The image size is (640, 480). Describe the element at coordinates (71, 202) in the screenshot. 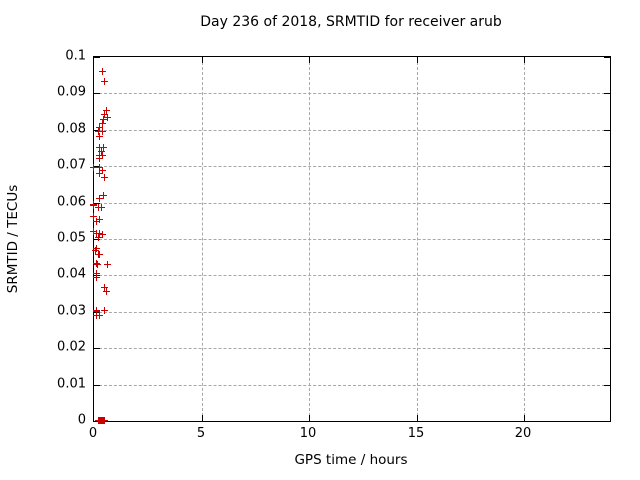

I see `y-tick-label: 0.06` at that location.